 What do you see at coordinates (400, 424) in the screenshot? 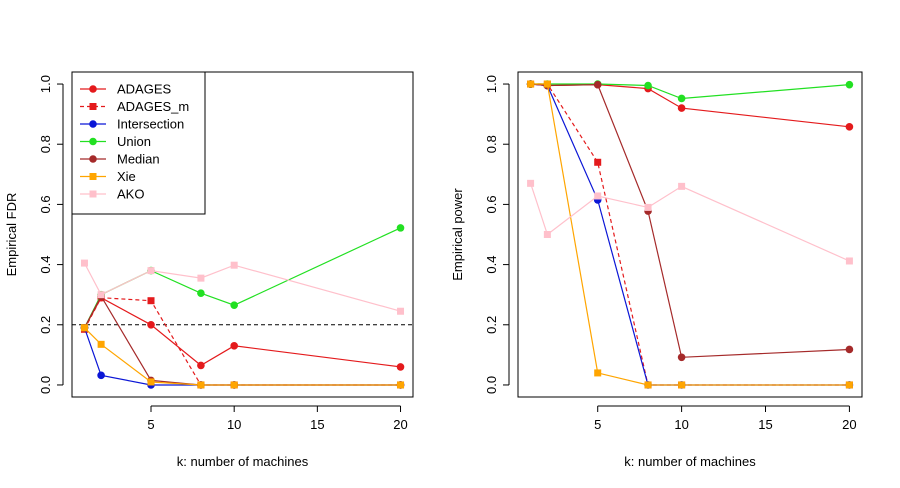
I see `chart-fdr-x-tick-label: 20` at bounding box center [400, 424].